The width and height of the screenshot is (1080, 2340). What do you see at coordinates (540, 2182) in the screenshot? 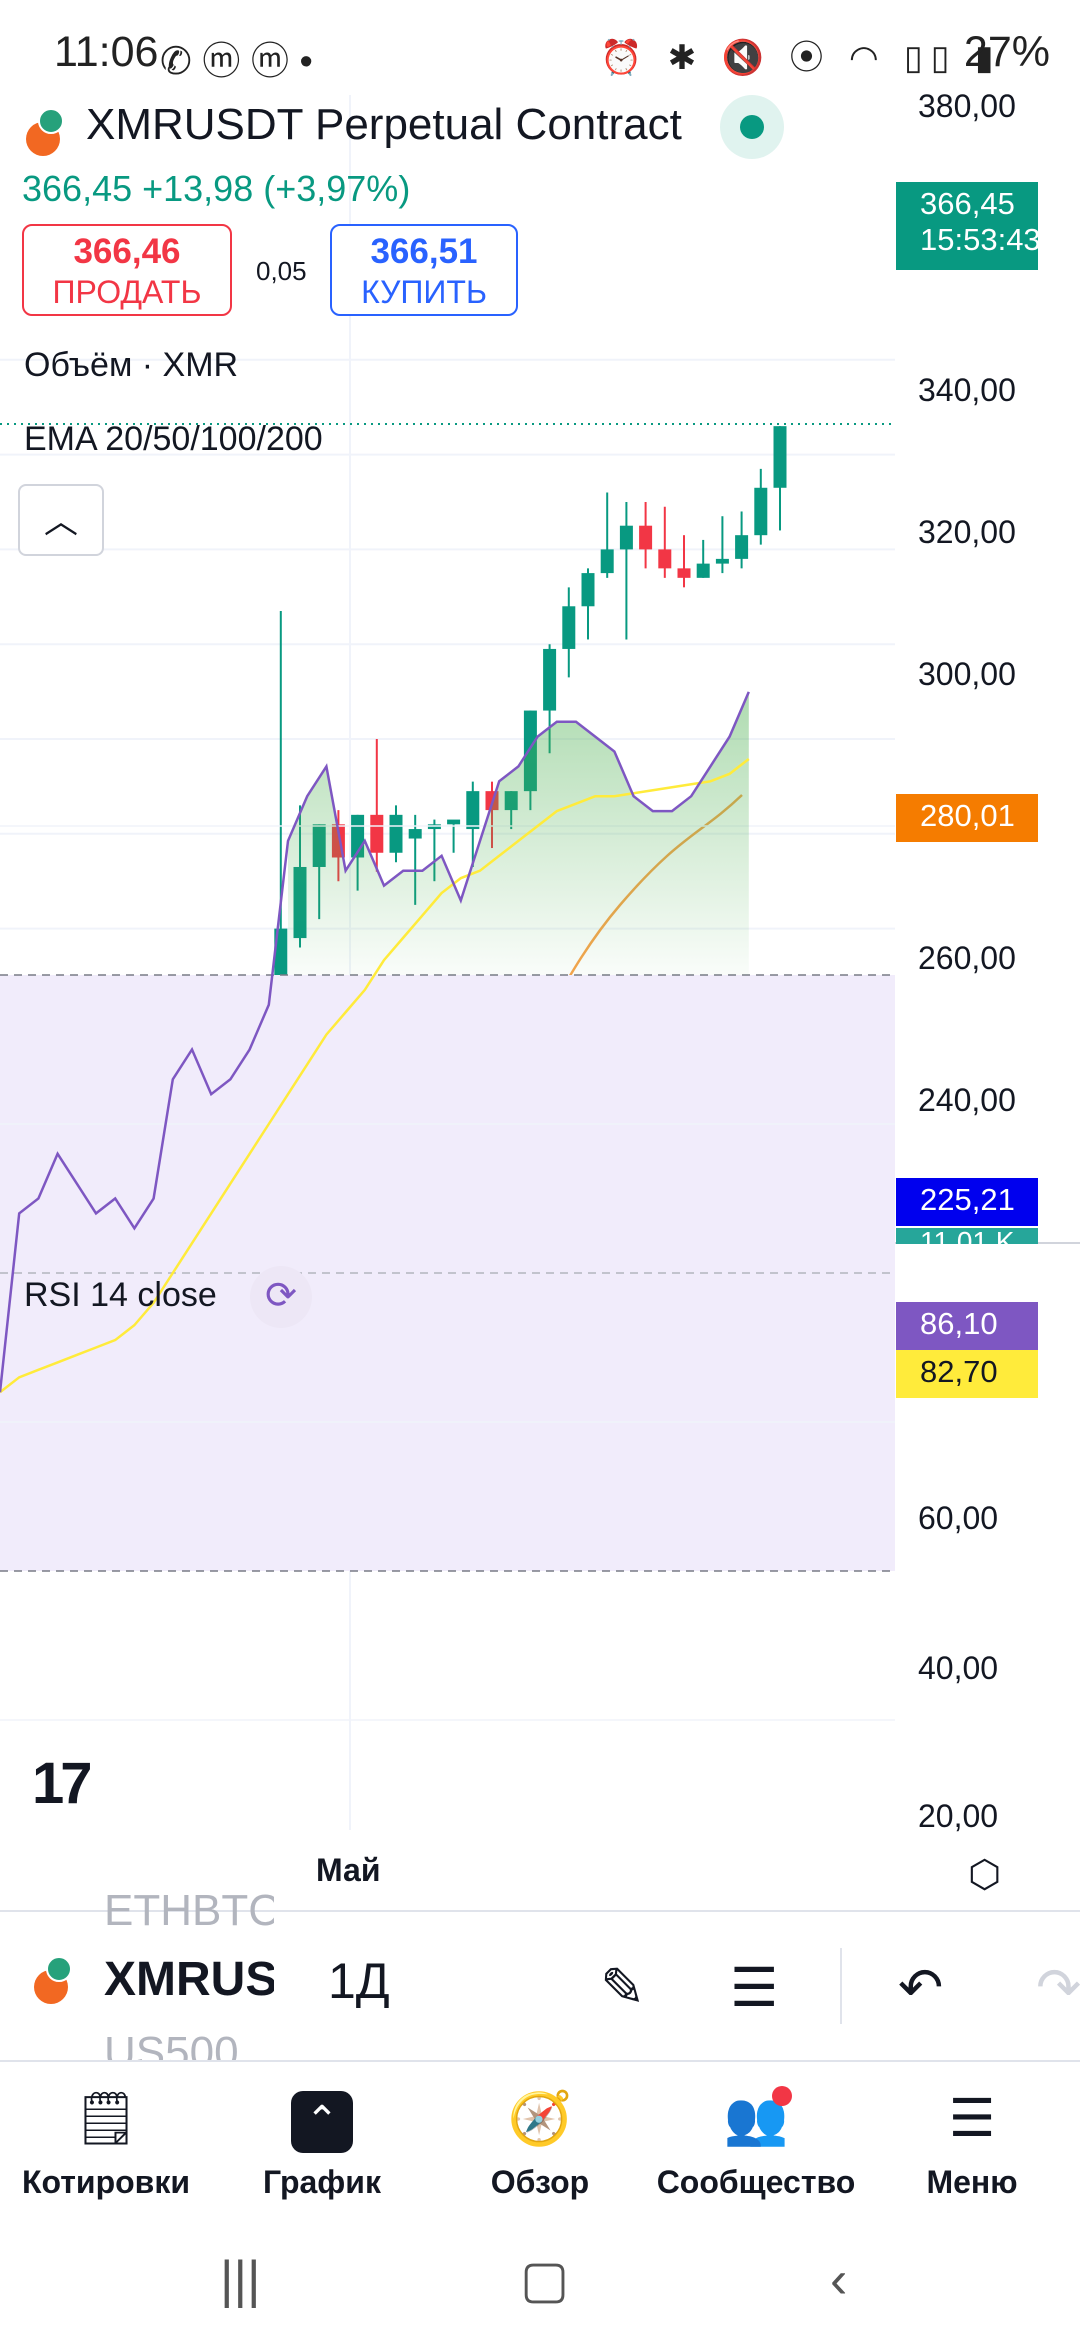
I see `nav-label: Обзор` at bounding box center [540, 2182].